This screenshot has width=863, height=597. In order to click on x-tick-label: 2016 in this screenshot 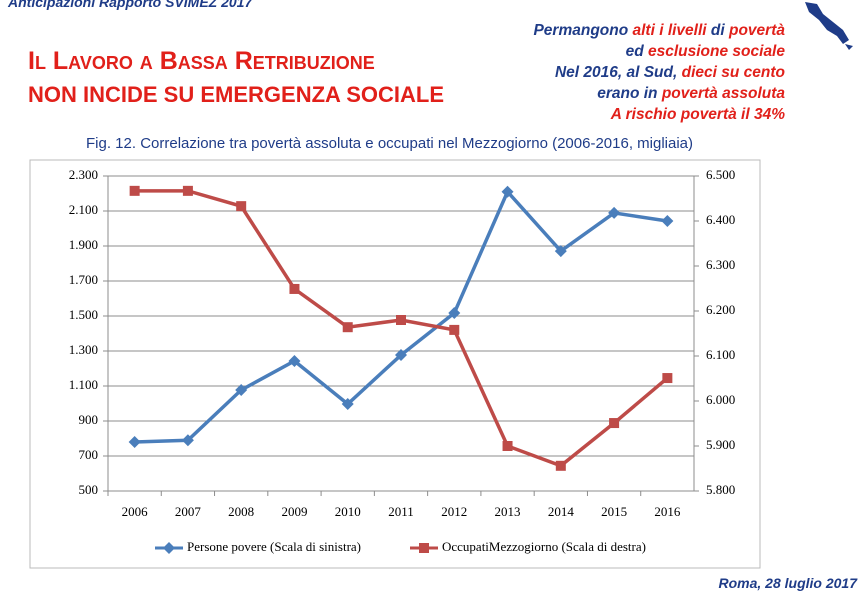, I will do `click(667, 511)`.